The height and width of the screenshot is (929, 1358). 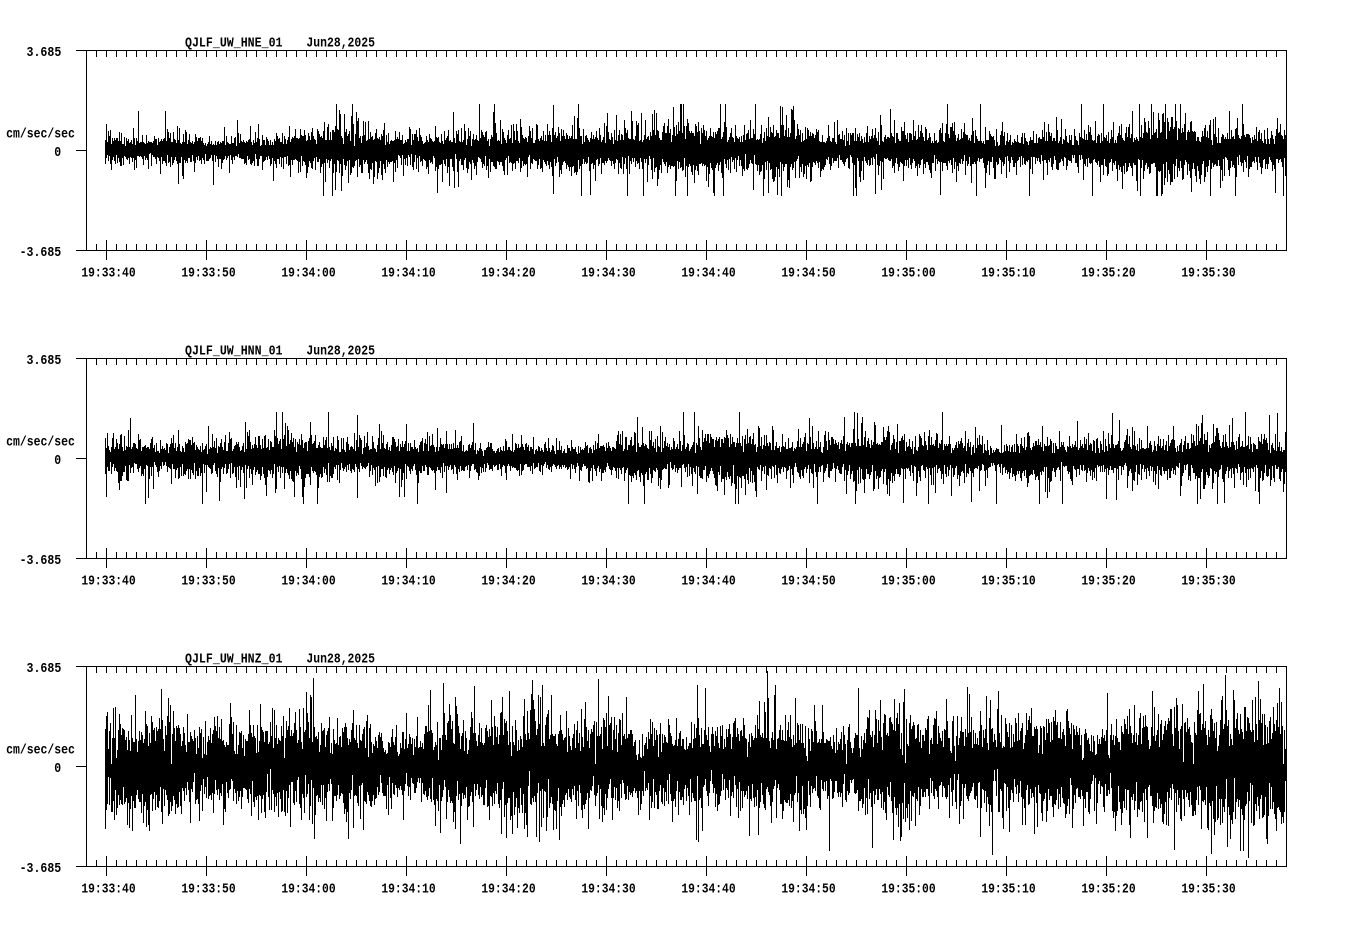 I want to click on svg-text: QJLF_UW_HNE_01, so click(x=234, y=43).